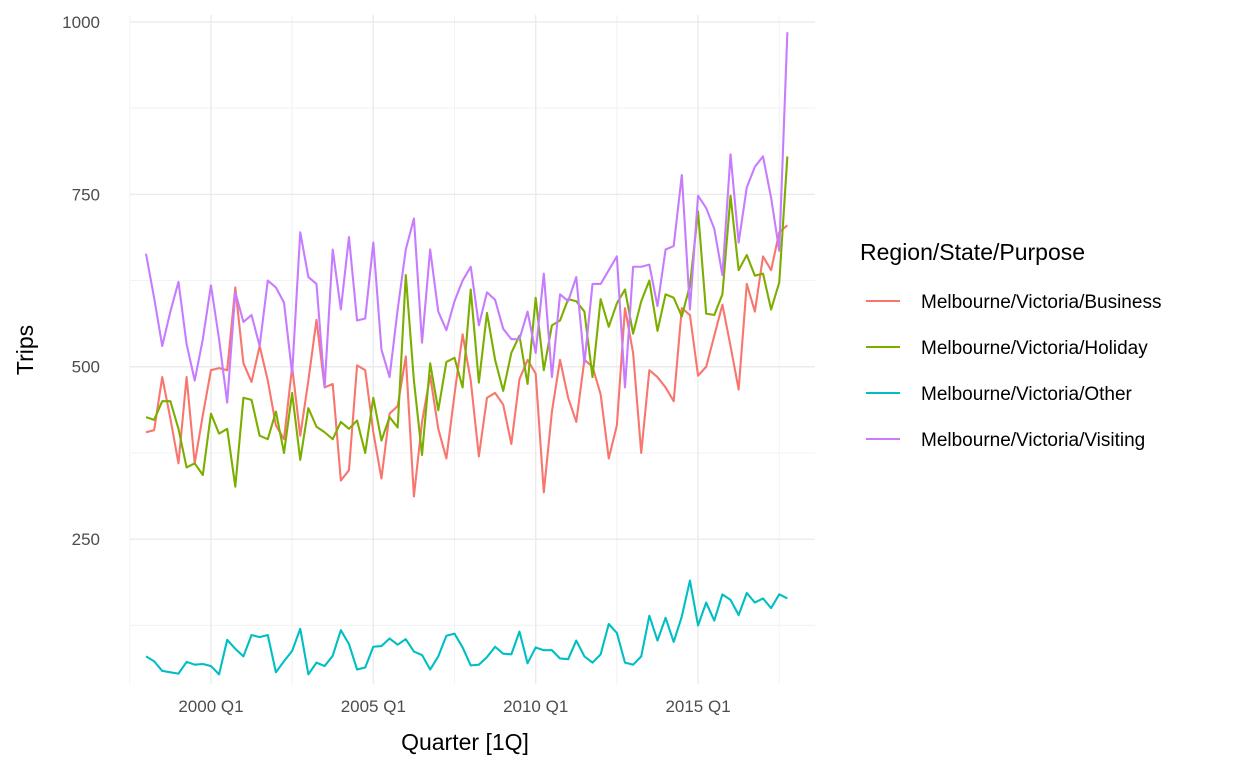 The width and height of the screenshot is (1248, 768). What do you see at coordinates (373, 706) in the screenshot?
I see `x-tick-label: 2005 Q1` at bounding box center [373, 706].